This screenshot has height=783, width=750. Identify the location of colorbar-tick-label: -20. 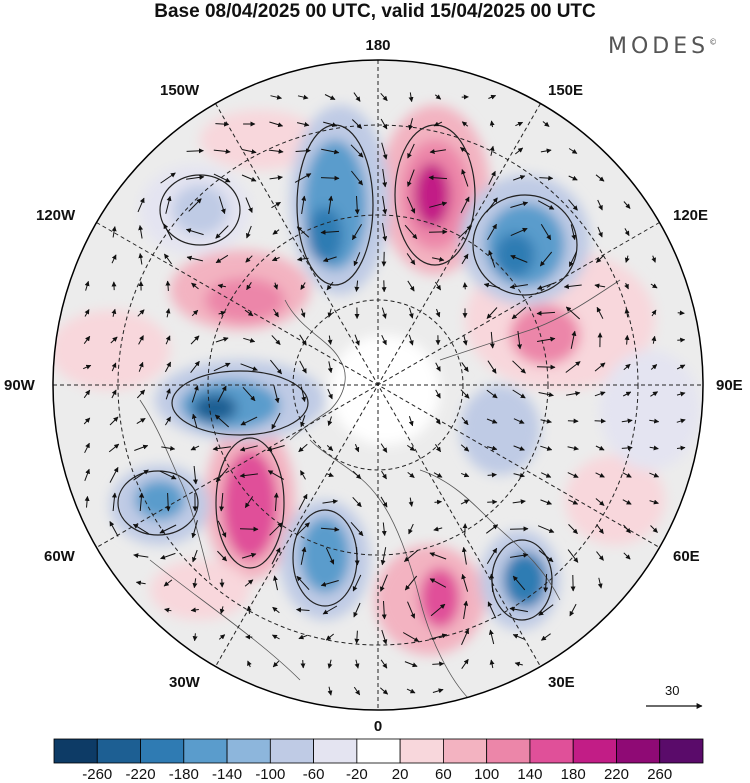
(357, 774).